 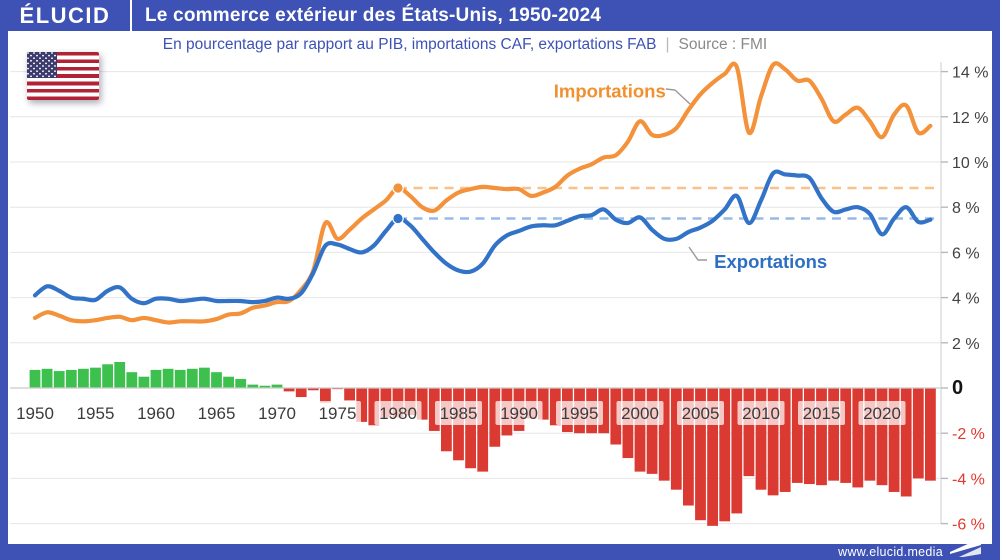 I want to click on x-tick-label: 1975, so click(x=338, y=413).